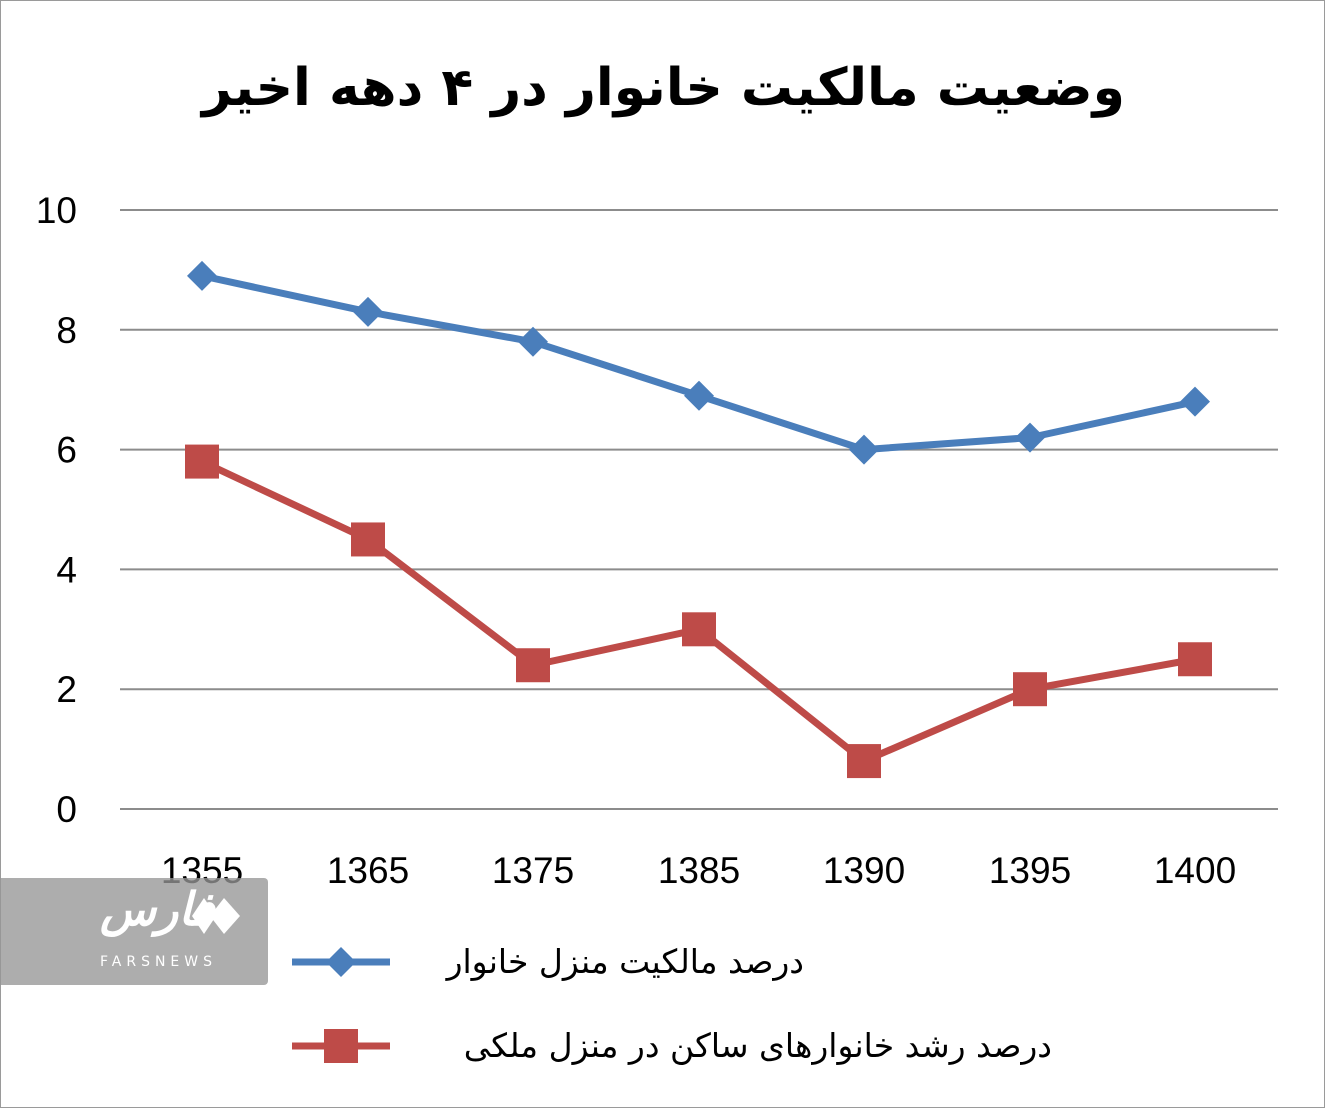 Image resolution: width=1327 pixels, height=1110 pixels. I want to click on x-tick-label: 1390, so click(864, 870).